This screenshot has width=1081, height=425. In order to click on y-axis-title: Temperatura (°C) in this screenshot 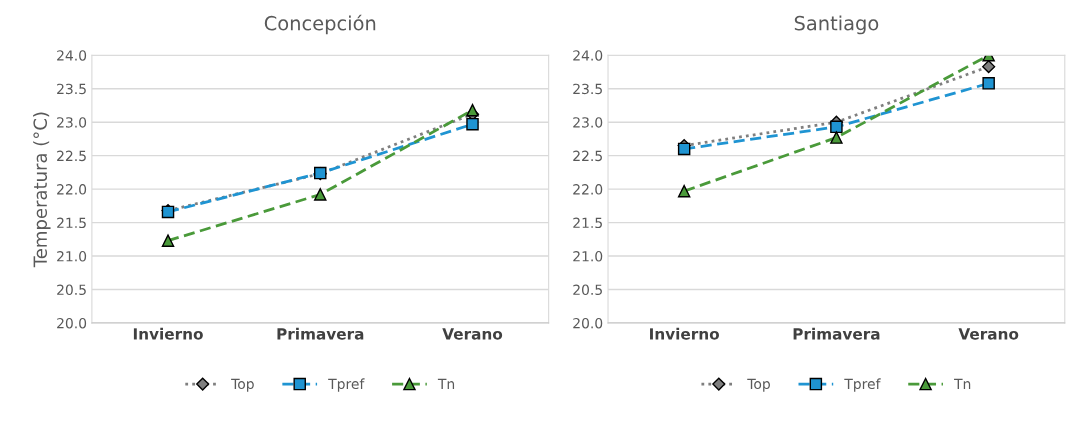, I will do `click(42, 190)`.